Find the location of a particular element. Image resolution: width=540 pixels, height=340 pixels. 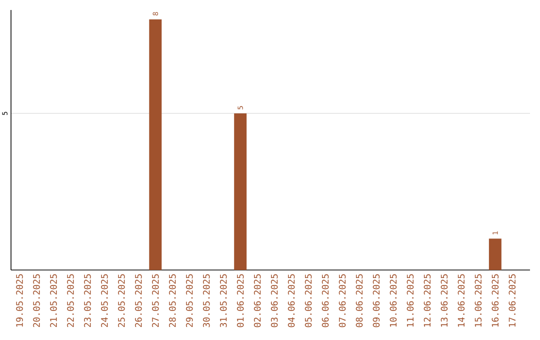

x-tick-label: 28.05.2025 is located at coordinates (172, 301).